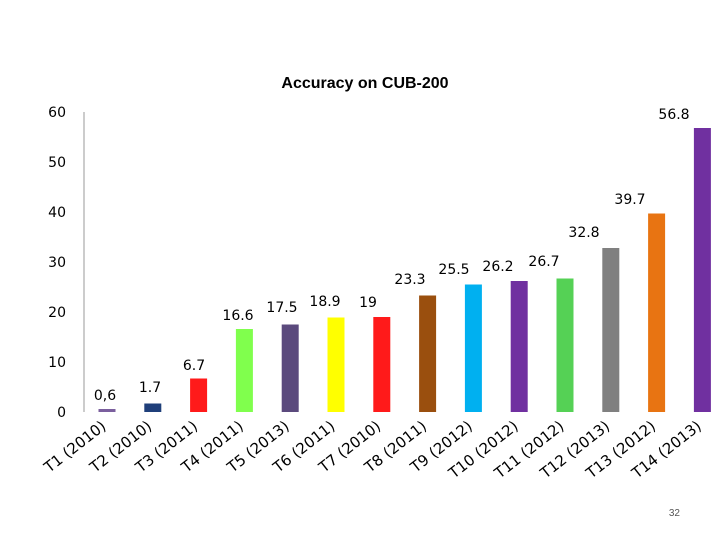 This screenshot has height=540, width=720. Describe the element at coordinates (674, 513) in the screenshot. I see `page-number: 32` at that location.